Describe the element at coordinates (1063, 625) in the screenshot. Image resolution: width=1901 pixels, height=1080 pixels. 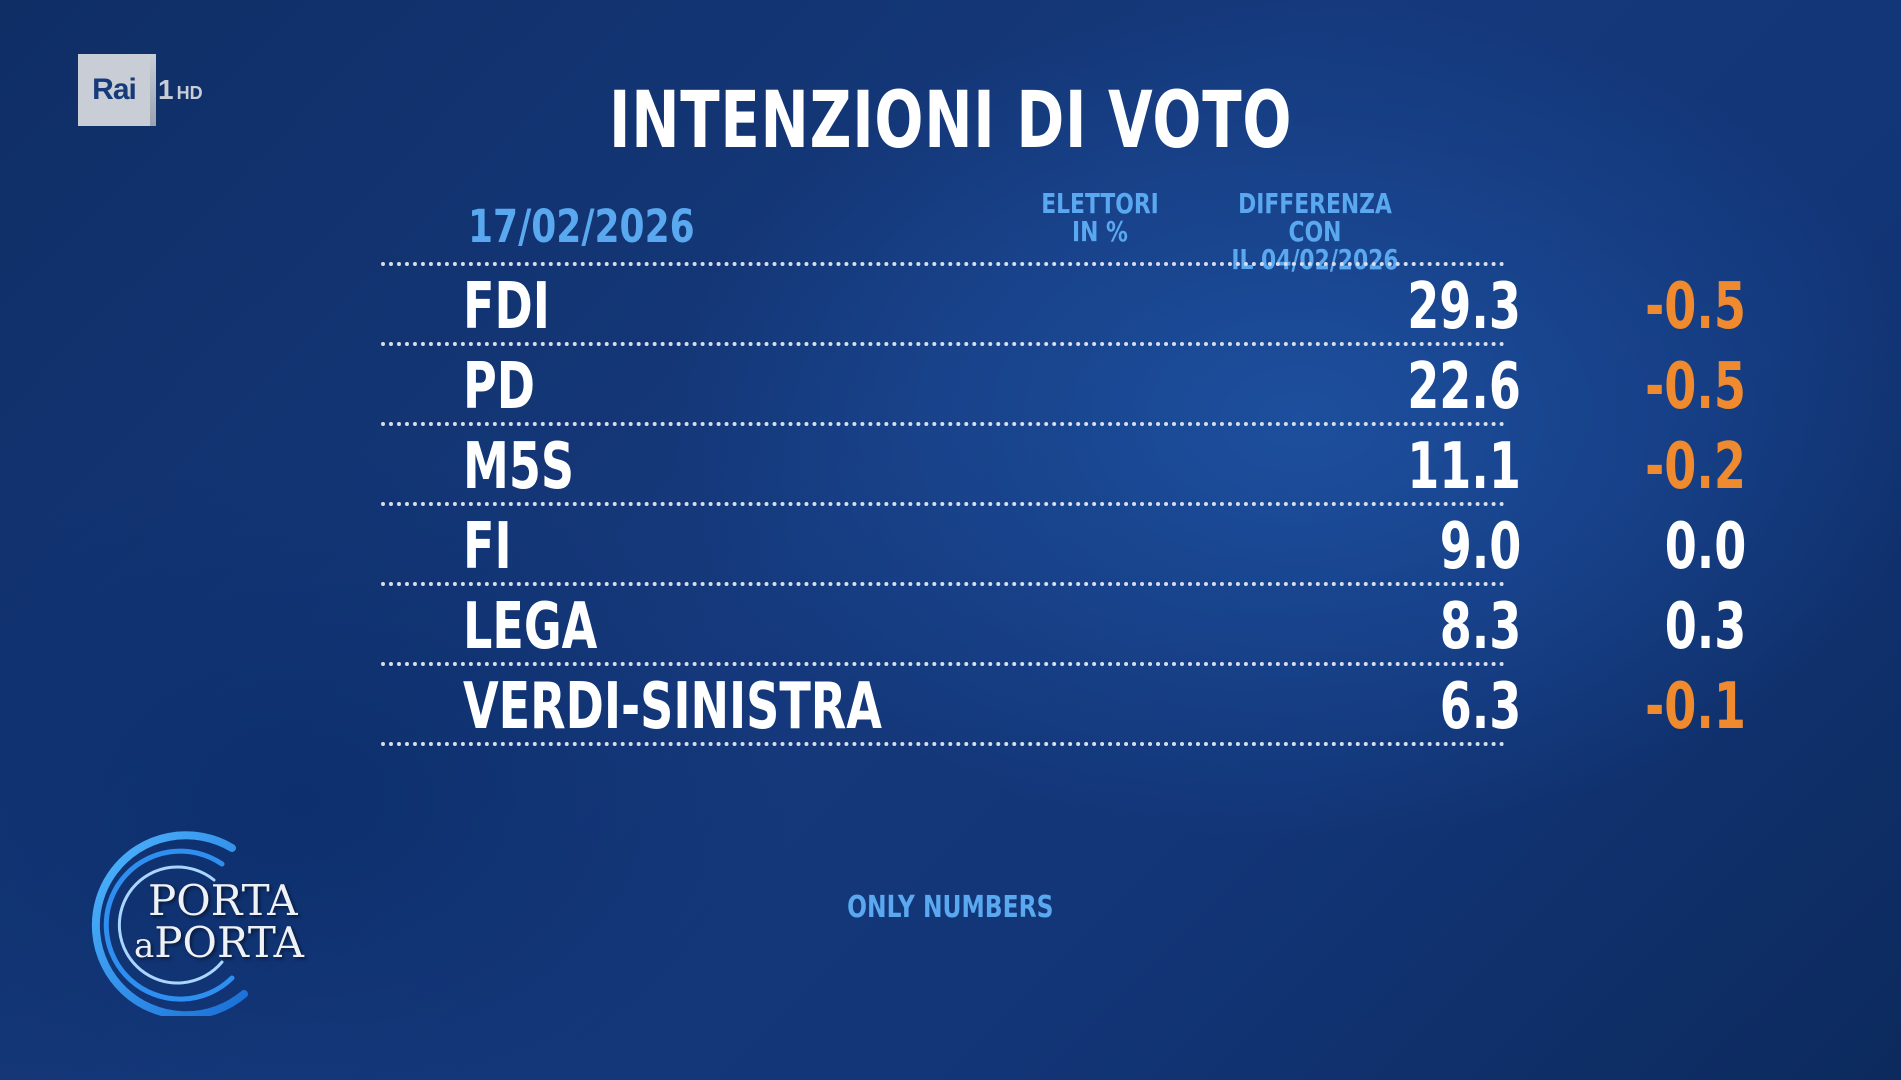
I see `table-row: LEGA 8.3 0.3` at that location.